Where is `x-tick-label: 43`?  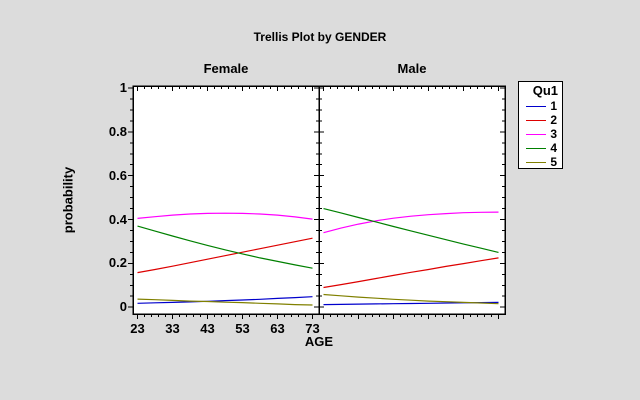
x-tick-label: 43 is located at coordinates (207, 328).